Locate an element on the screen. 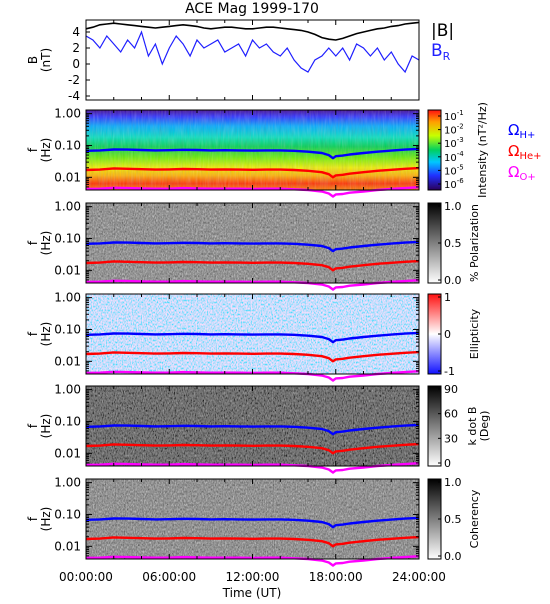 The image size is (550, 604). b-field-x-ticks is located at coordinates (252, 60).